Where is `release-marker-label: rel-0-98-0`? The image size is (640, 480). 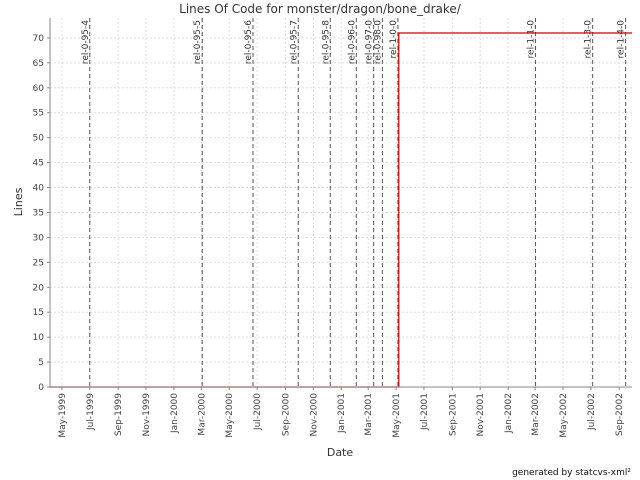
release-marker-label: rel-0-98-0 is located at coordinates (378, 42).